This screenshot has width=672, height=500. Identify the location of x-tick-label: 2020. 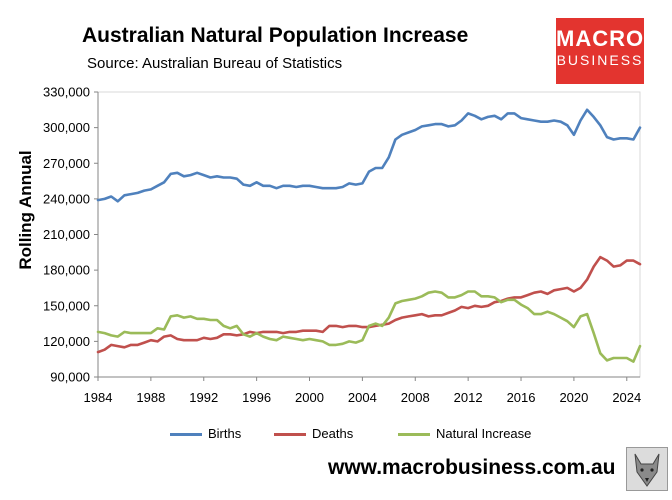
(573, 397).